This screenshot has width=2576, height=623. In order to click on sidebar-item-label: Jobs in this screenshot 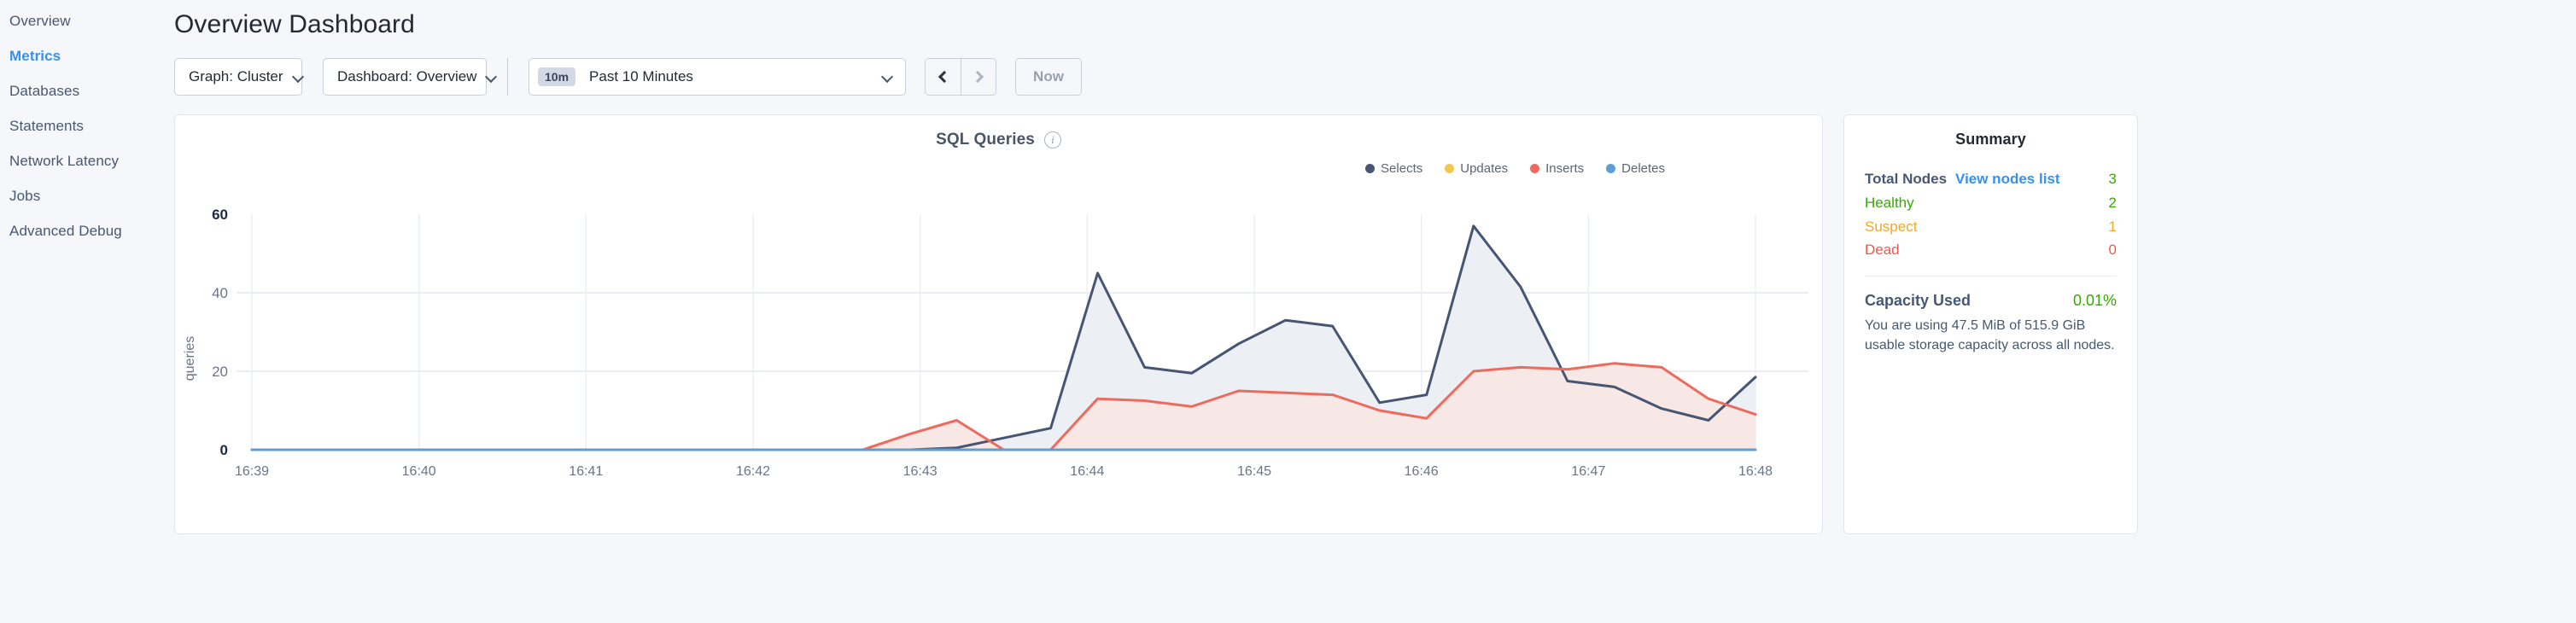, I will do `click(25, 195)`.